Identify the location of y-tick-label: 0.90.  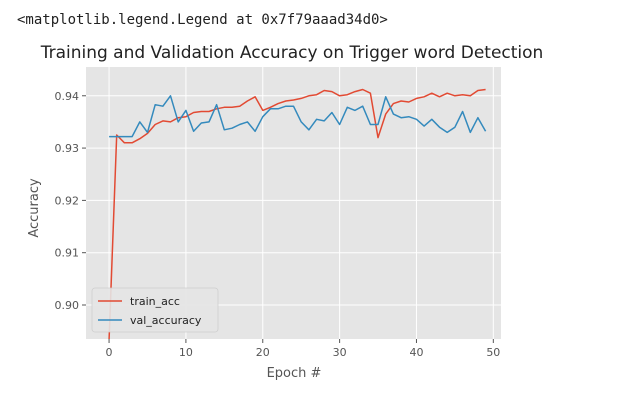
(67, 305).